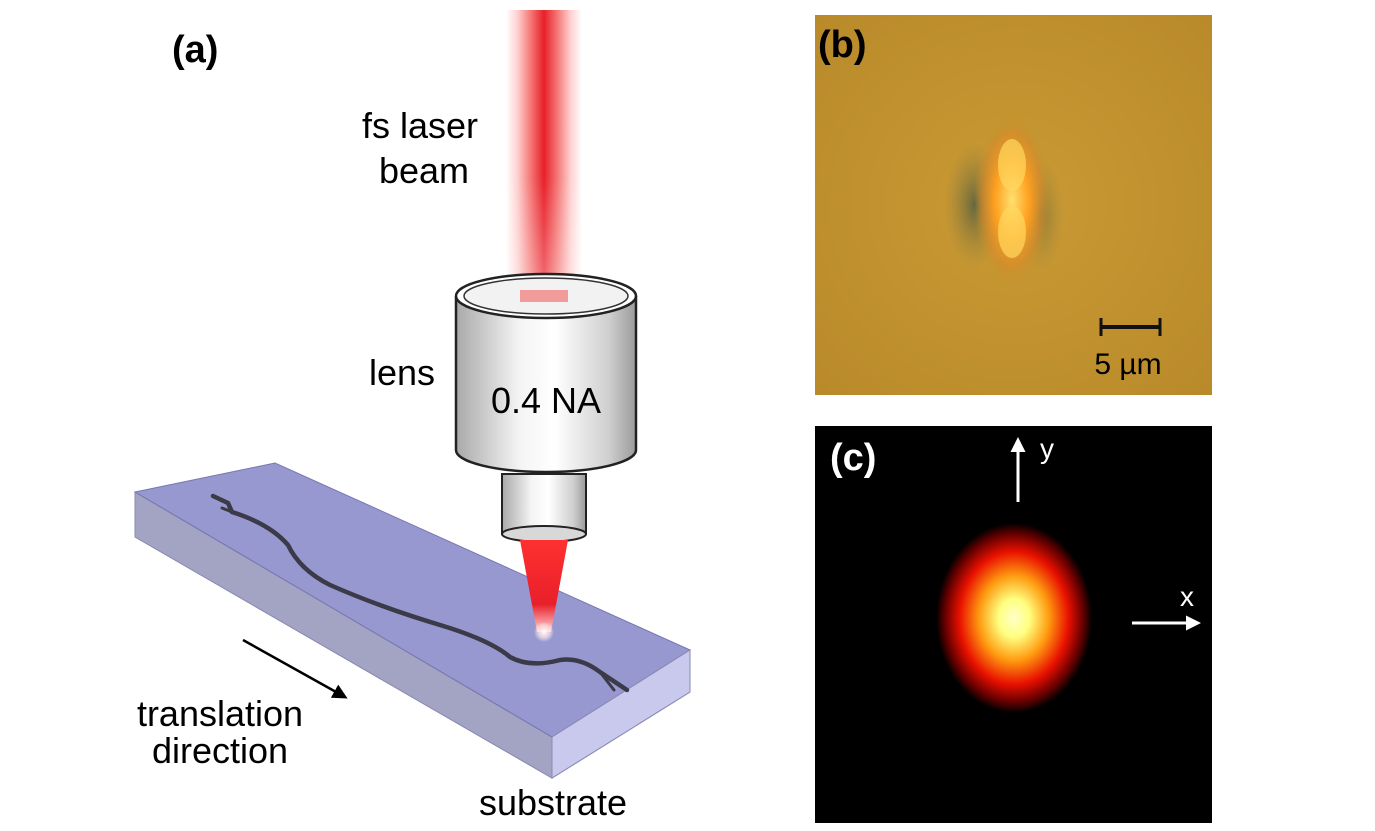  Describe the element at coordinates (220, 750) in the screenshot. I see `translation-label-line2: direction` at that location.